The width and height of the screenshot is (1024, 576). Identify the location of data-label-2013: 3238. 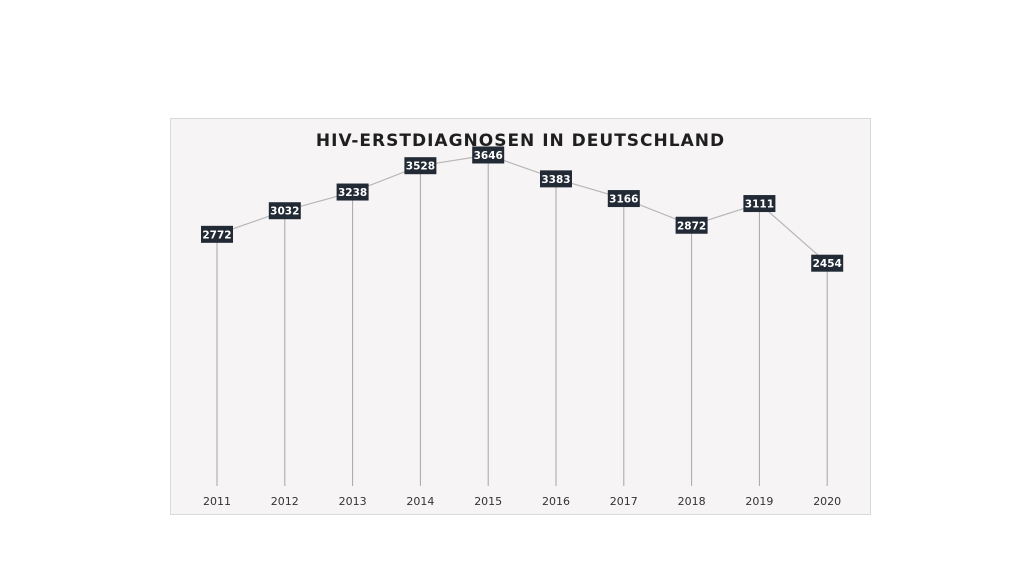
(352, 192).